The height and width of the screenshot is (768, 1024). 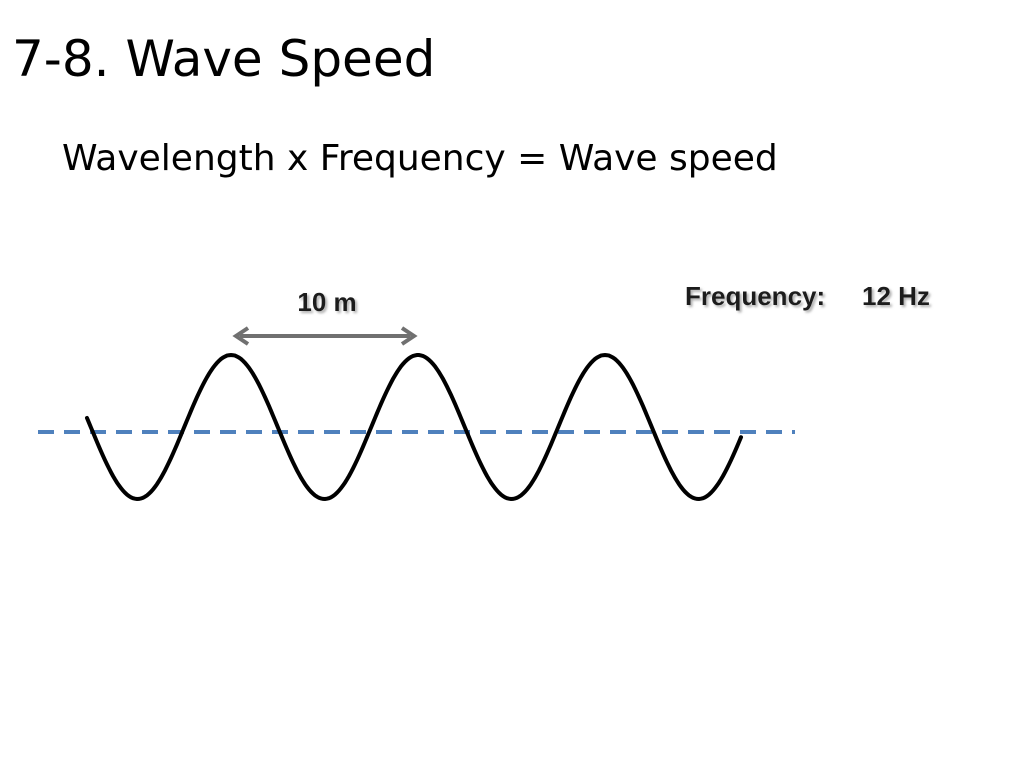 I want to click on frequency-value: 12 Hz, so click(x=896, y=296).